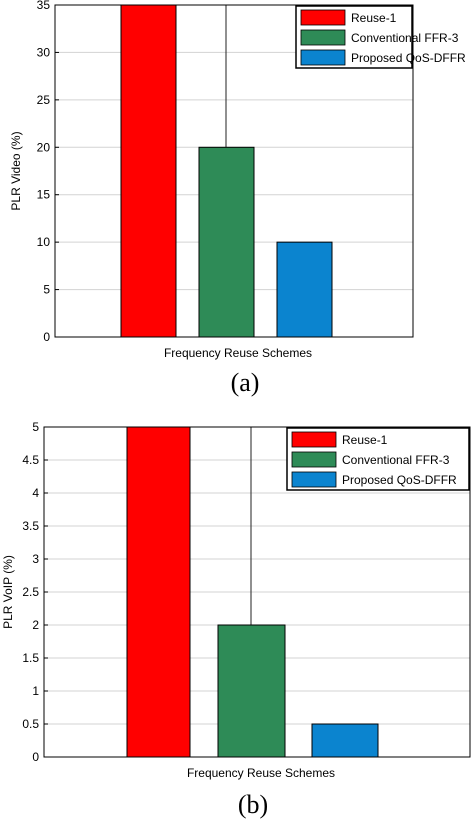 The width and height of the screenshot is (474, 822). Describe the element at coordinates (35, 625) in the screenshot. I see `chart-b-ytick-label: 2` at that location.